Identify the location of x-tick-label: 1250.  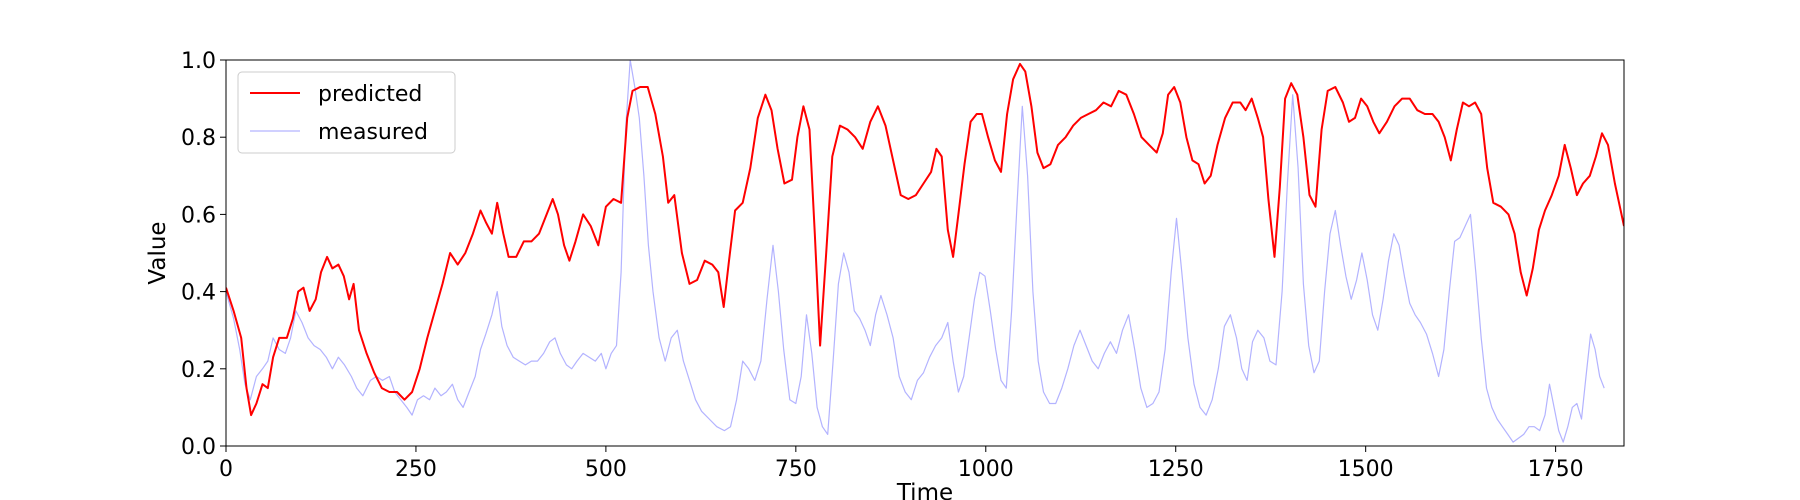
(1176, 469).